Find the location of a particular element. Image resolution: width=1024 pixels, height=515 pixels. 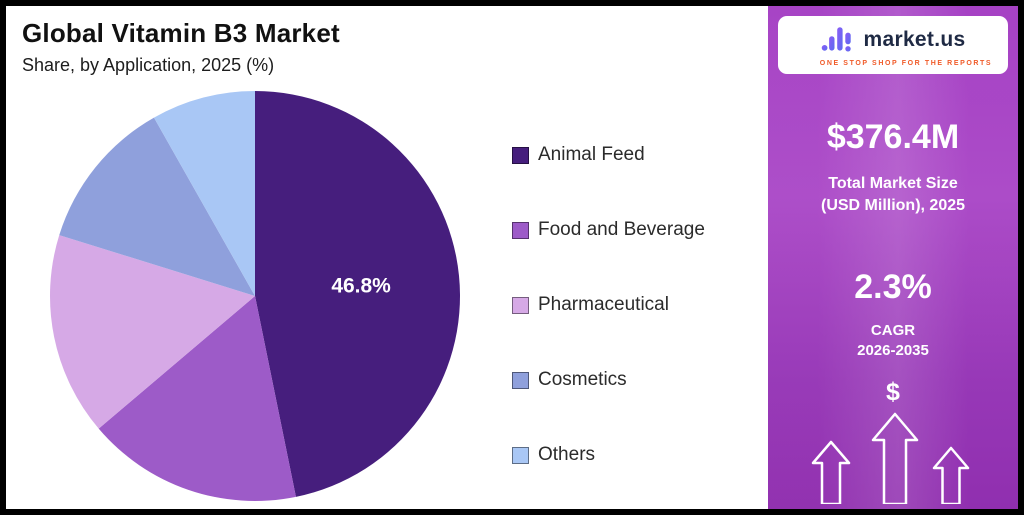

cagr-value: 2.3% is located at coordinates (893, 287).